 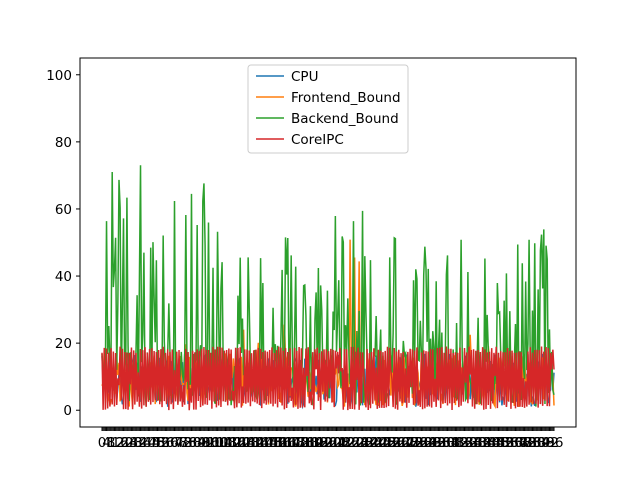 I want to click on x-tick-label: 344, so click(x=492, y=443).